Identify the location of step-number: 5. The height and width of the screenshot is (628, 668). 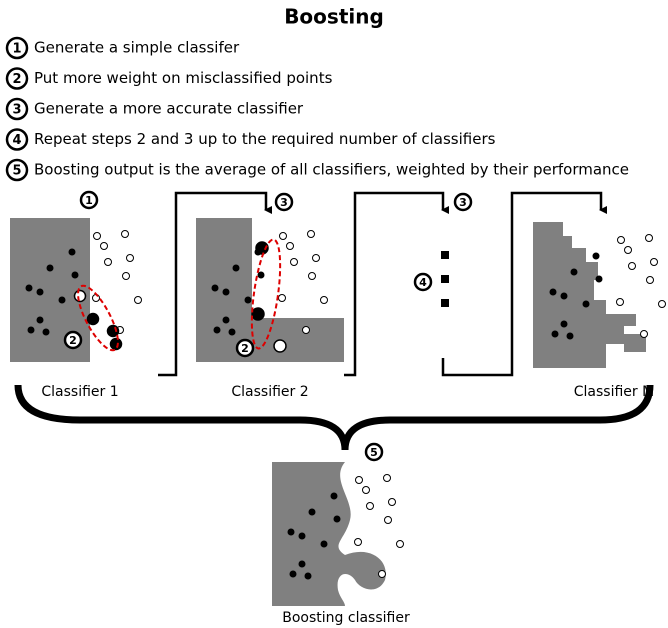
(16, 171).